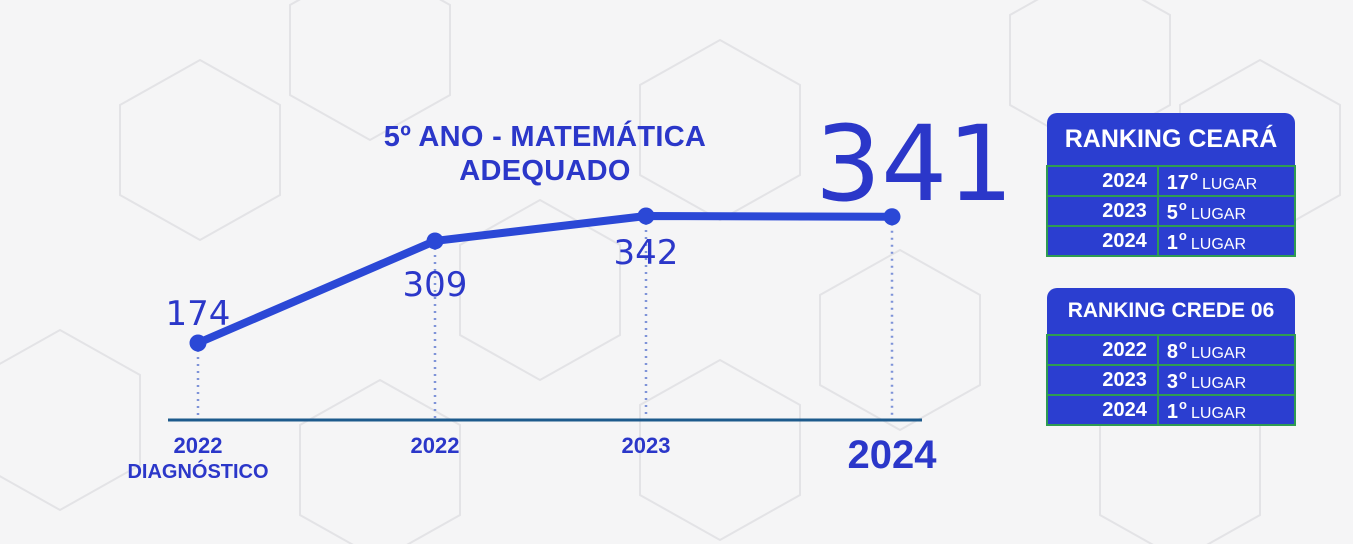 Image resolution: width=1353 pixels, height=544 pixels. I want to click on table-row: 2022 8oLUGAR, so click(1171, 350).